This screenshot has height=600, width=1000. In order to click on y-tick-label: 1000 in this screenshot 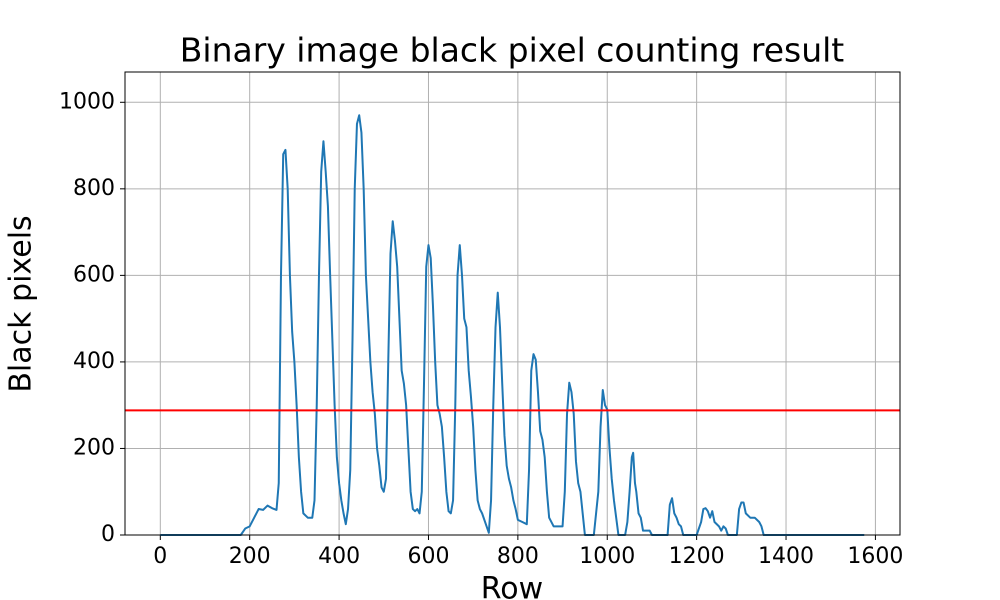, I will do `click(87, 101)`.